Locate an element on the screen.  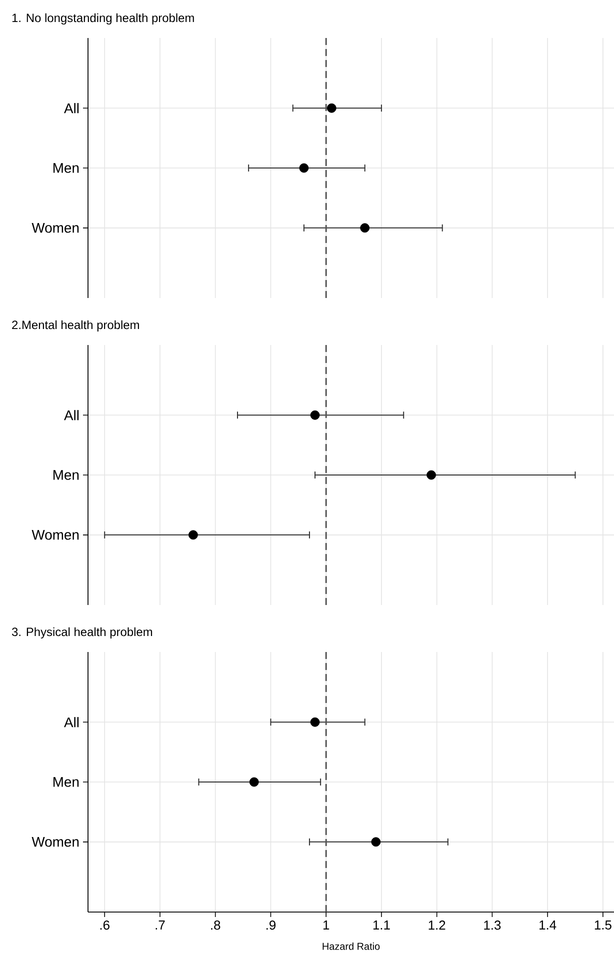
x-tick-label: 1 is located at coordinates (326, 925).